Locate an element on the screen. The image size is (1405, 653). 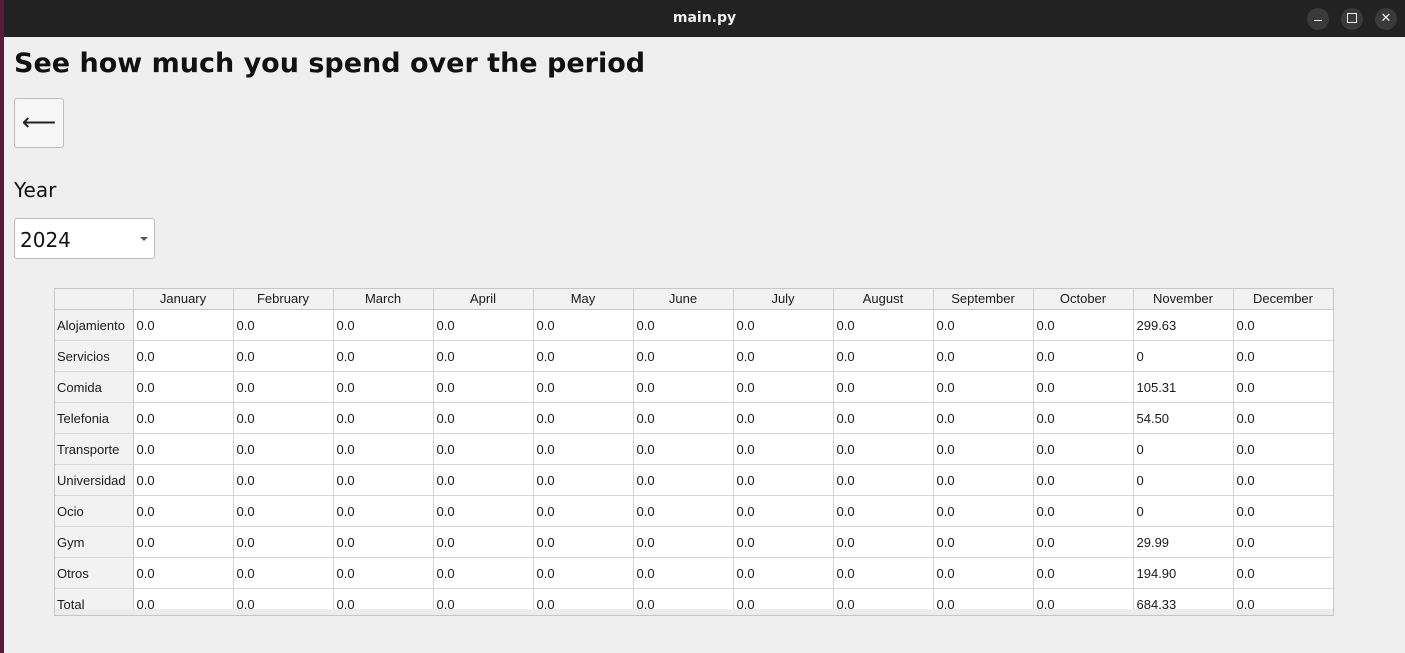
horizontal-scrollbar is located at coordinates (694, 612).